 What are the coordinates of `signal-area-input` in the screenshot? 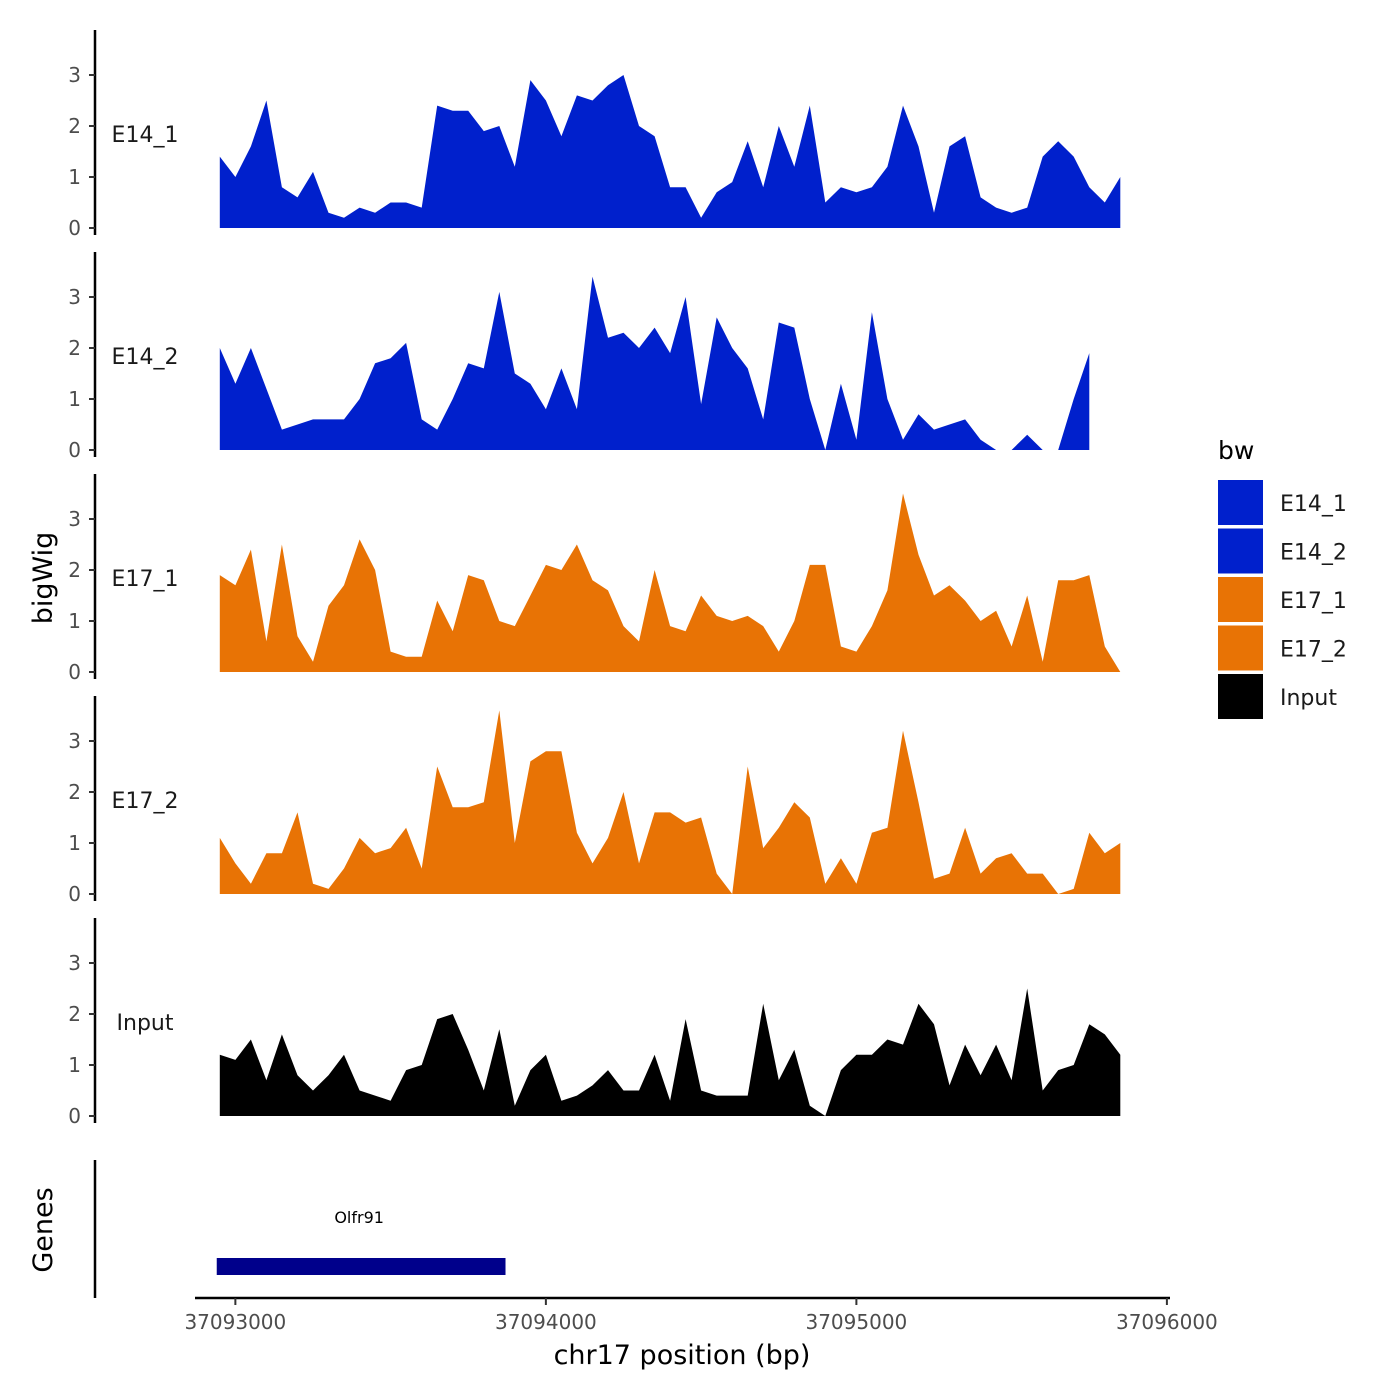 It's located at (670, 1052).